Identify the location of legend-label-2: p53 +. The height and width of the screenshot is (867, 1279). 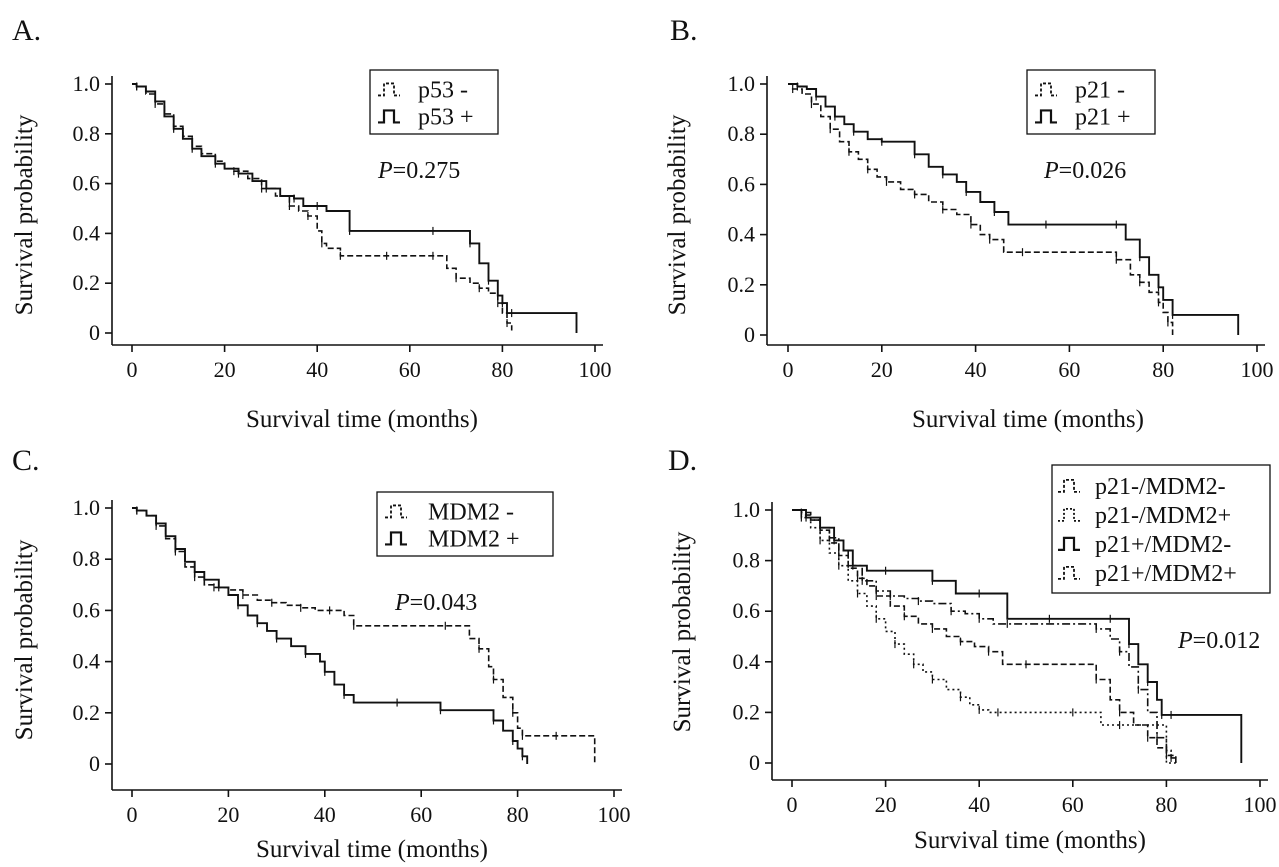
(446, 117).